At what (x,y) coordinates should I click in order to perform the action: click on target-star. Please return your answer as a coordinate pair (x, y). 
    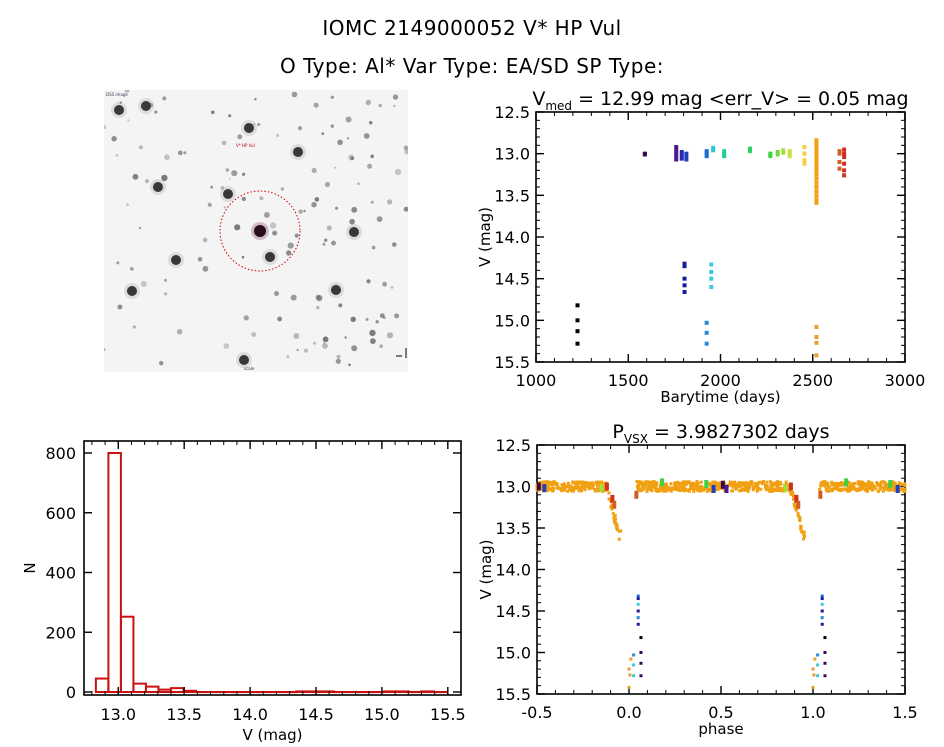
    Looking at the image, I should click on (260, 231).